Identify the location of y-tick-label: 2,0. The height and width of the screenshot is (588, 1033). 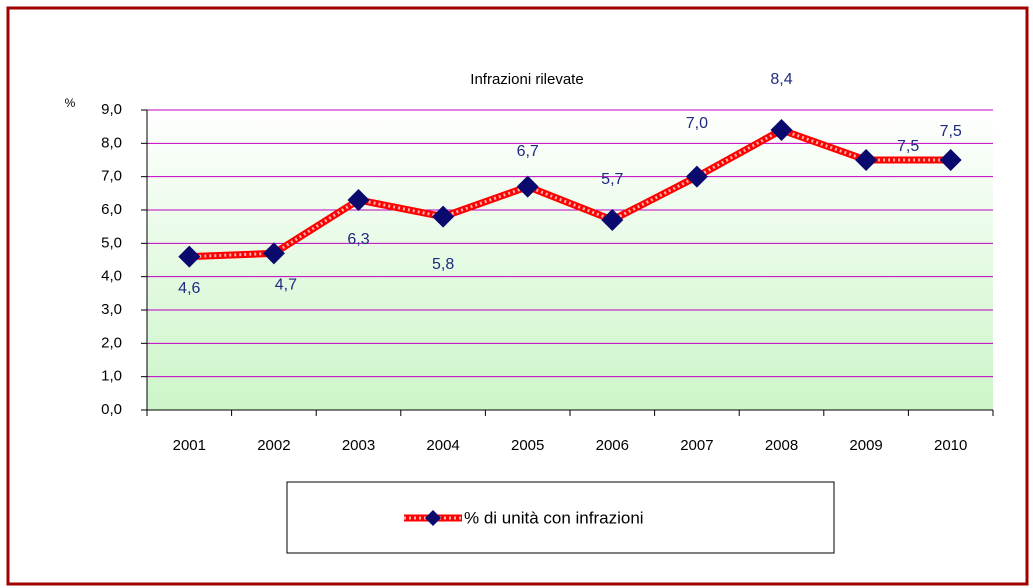
(111, 342).